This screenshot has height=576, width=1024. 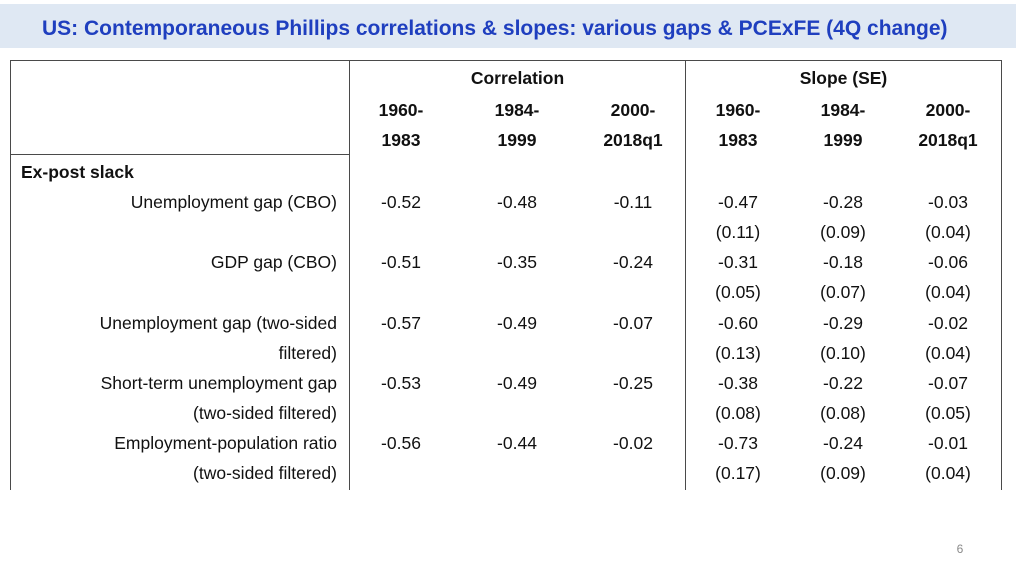 I want to click on row-label: GDP gap (CBO), so click(x=273, y=262).